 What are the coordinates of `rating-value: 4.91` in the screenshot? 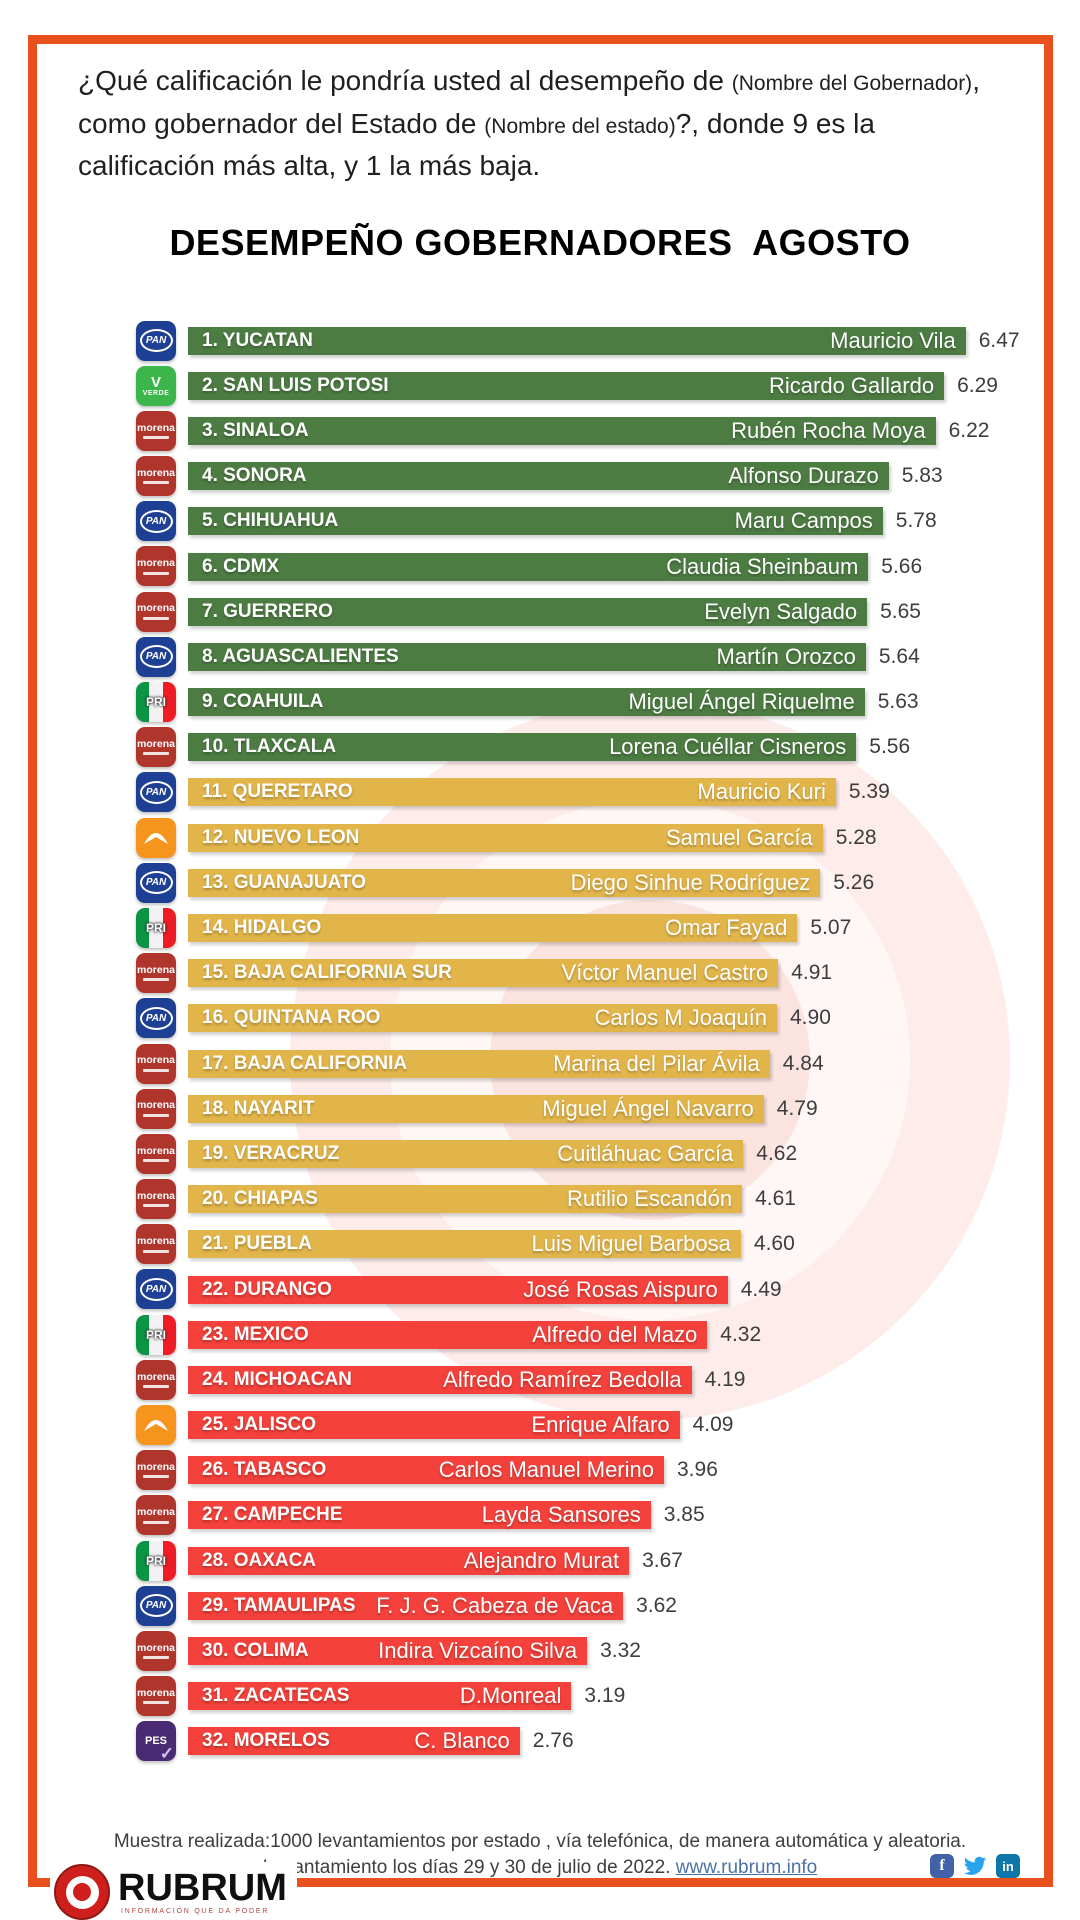 It's located at (812, 973).